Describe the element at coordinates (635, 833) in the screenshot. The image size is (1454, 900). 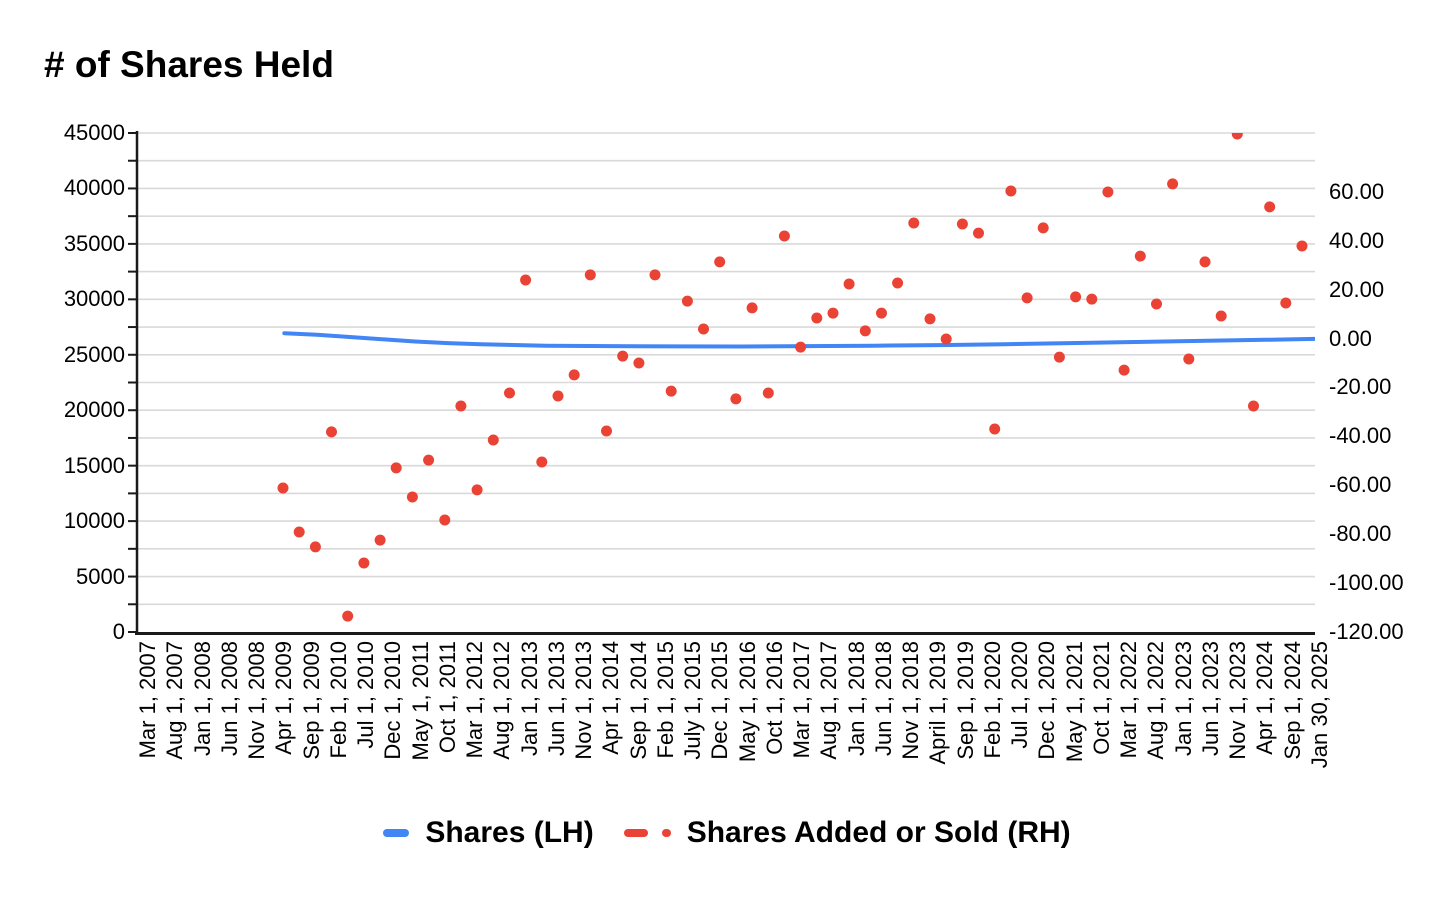
I see `scatter-series-dash-icon` at that location.